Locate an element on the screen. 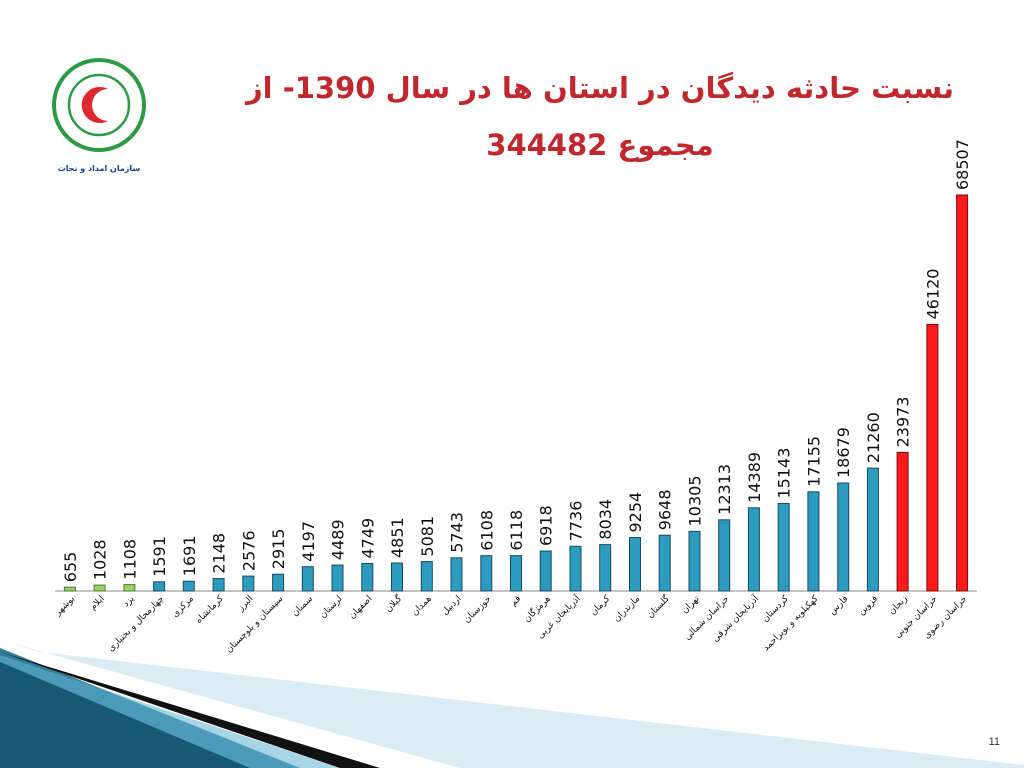  data-label: 10305 is located at coordinates (695, 500).